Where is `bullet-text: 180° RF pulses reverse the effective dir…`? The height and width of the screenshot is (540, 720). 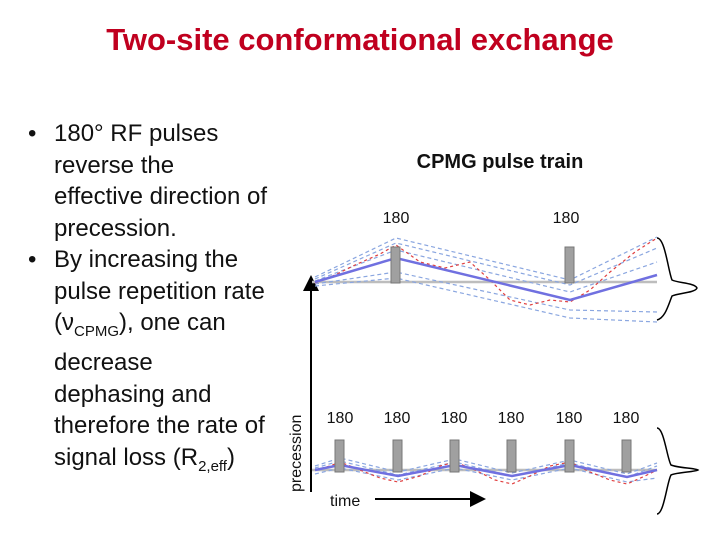 bullet-text: 180° RF pulses reverse the effective dir… is located at coordinates (161, 181).